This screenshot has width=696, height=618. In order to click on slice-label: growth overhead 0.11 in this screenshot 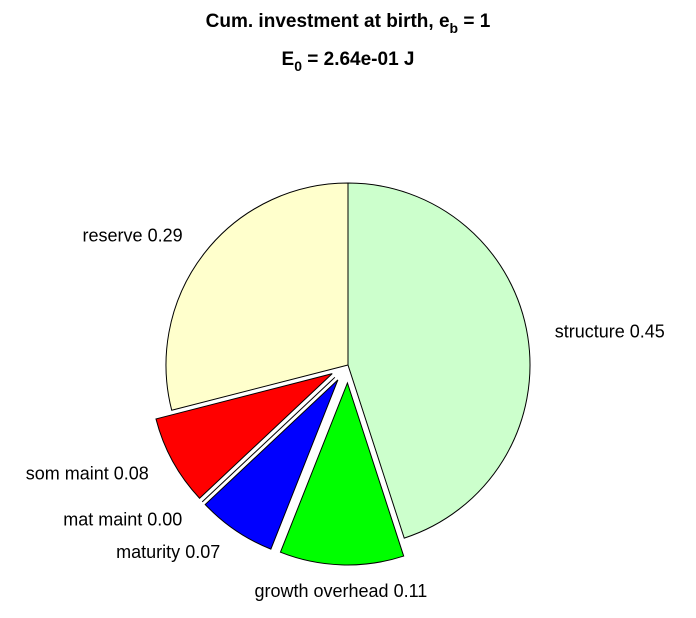, I will do `click(340, 591)`.